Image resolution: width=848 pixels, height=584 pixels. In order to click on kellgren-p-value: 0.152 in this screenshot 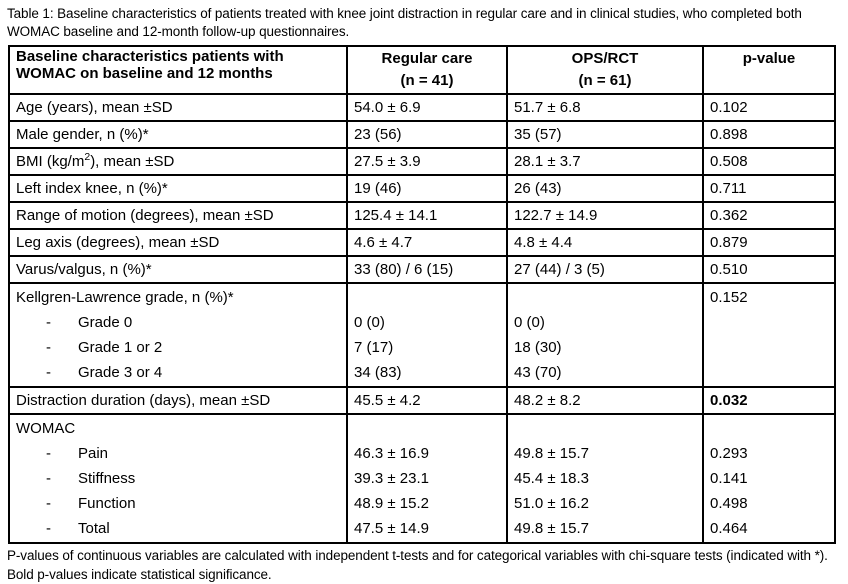, I will do `click(729, 297)`.